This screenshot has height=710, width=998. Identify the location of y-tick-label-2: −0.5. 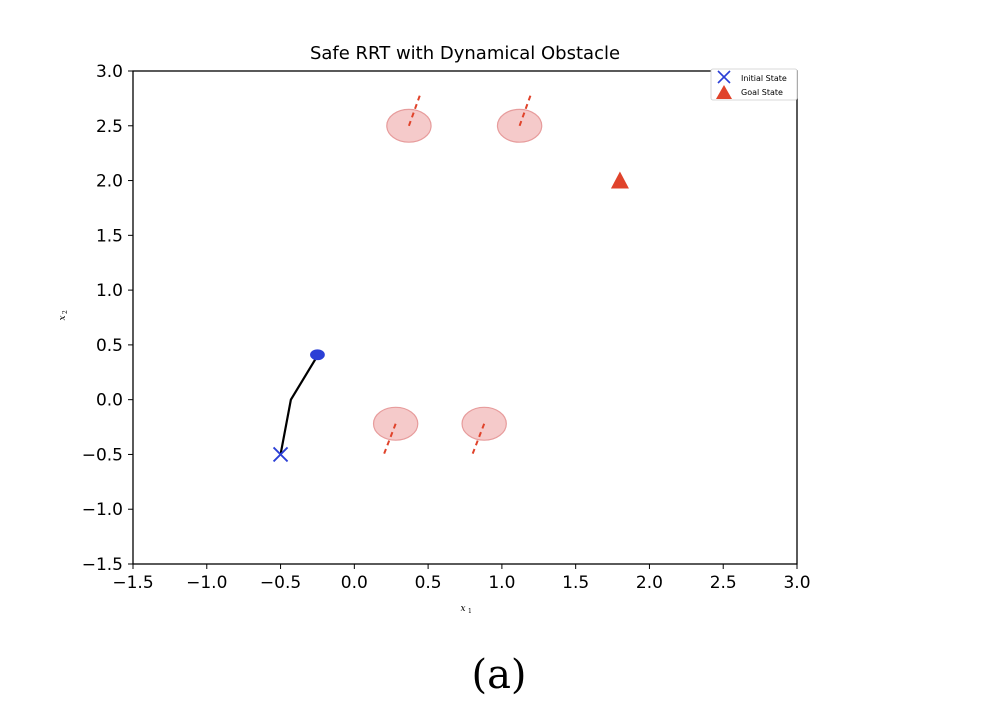
(102, 455).